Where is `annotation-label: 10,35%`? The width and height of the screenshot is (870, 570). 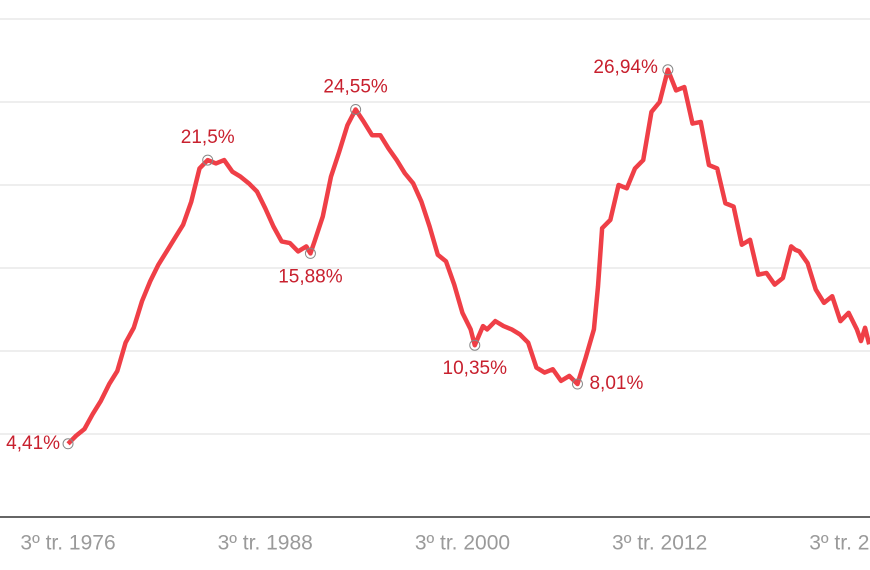
annotation-label: 10,35% is located at coordinates (475, 368).